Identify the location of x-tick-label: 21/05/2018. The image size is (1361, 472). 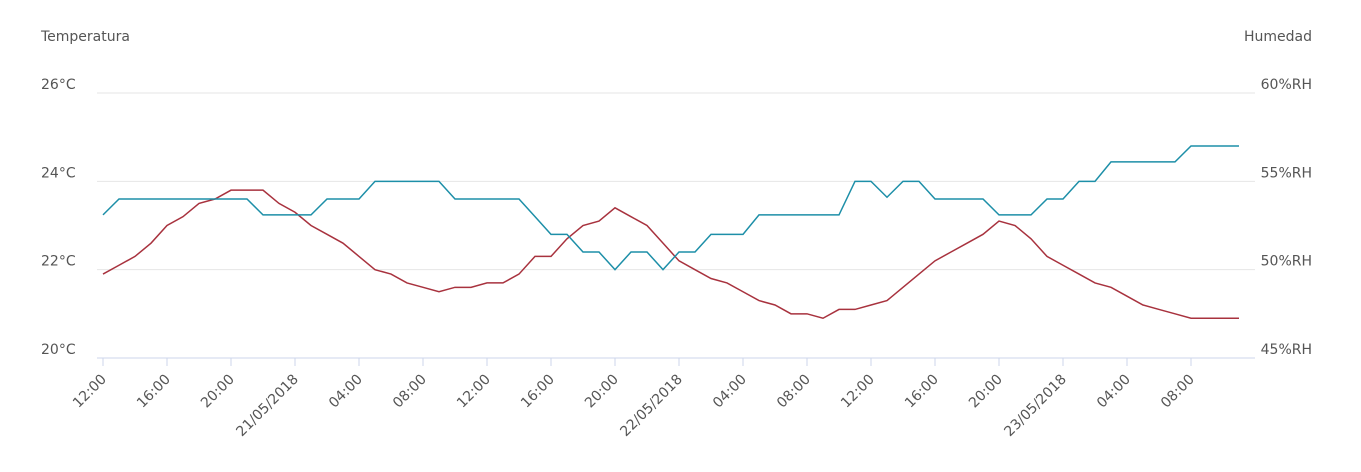
(267, 406).